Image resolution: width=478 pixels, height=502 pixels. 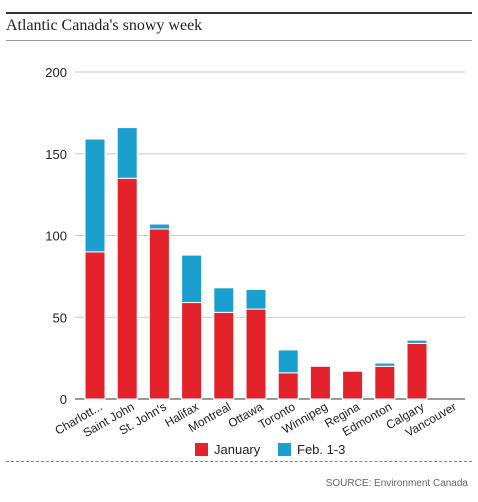 I want to click on y-tick-label: 150, so click(x=56, y=154).